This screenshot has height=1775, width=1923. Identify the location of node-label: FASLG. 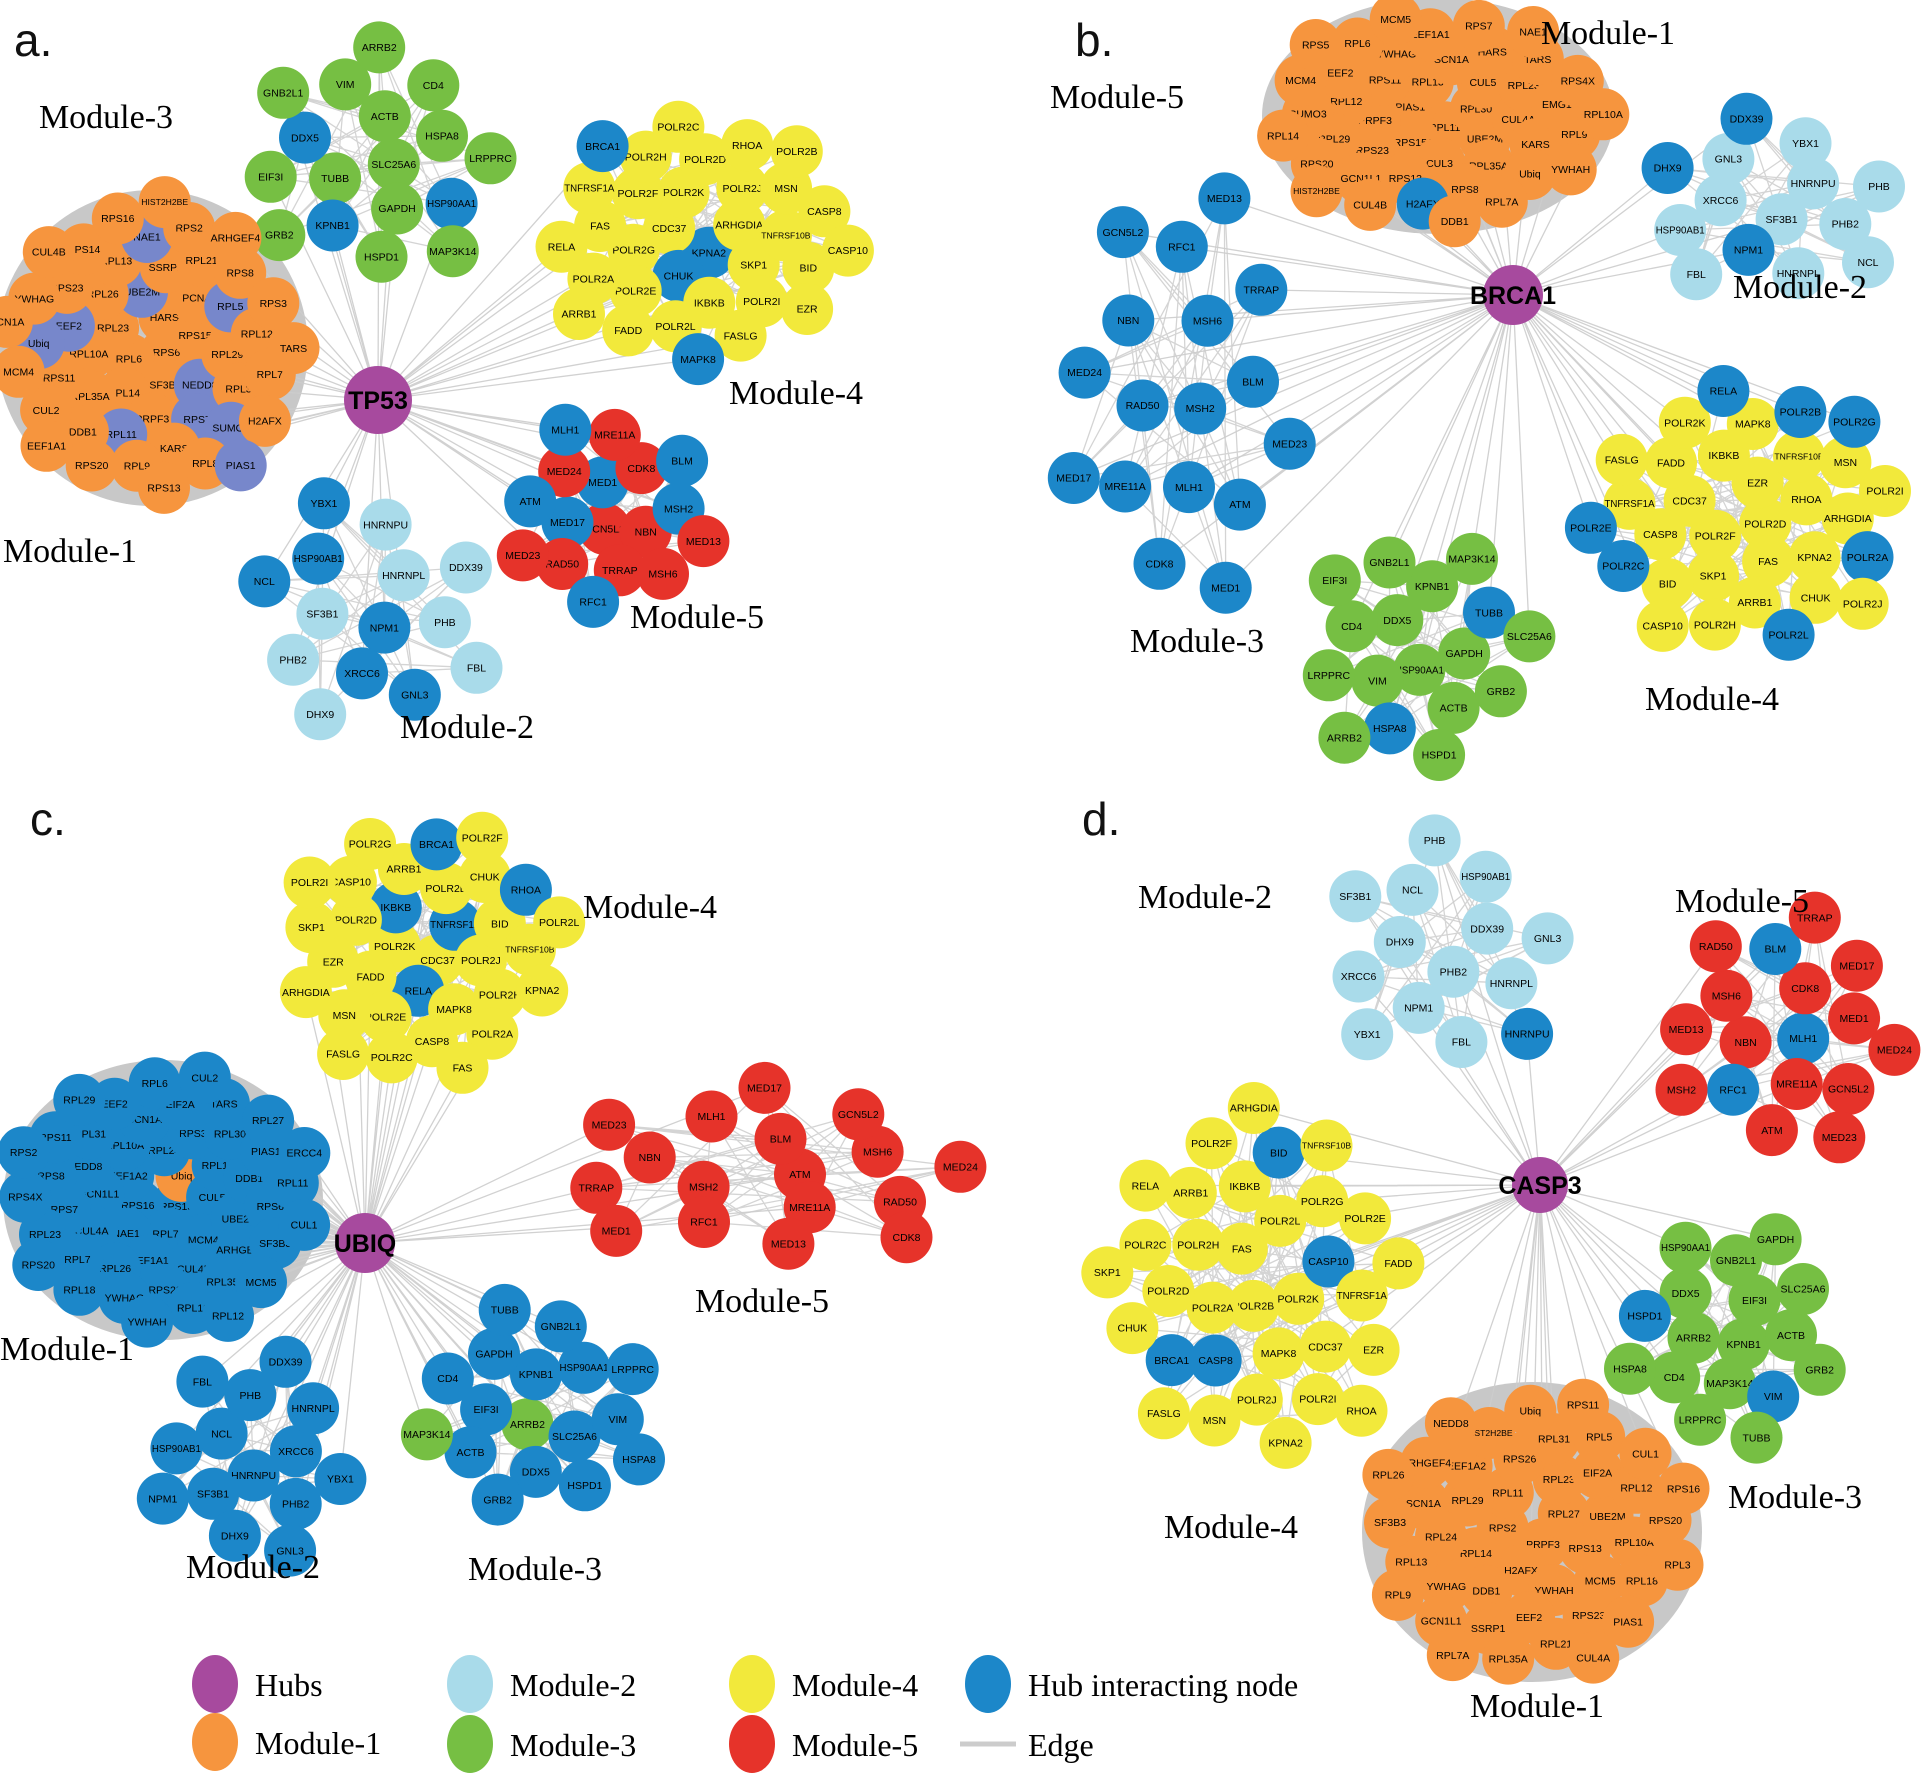
(741, 336).